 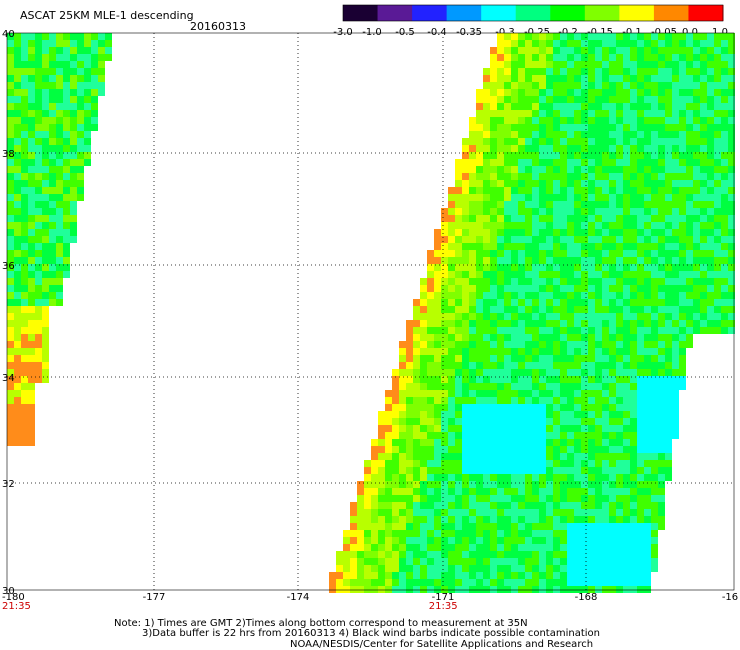 I want to click on y-tick-label: 38, so click(x=8, y=154).